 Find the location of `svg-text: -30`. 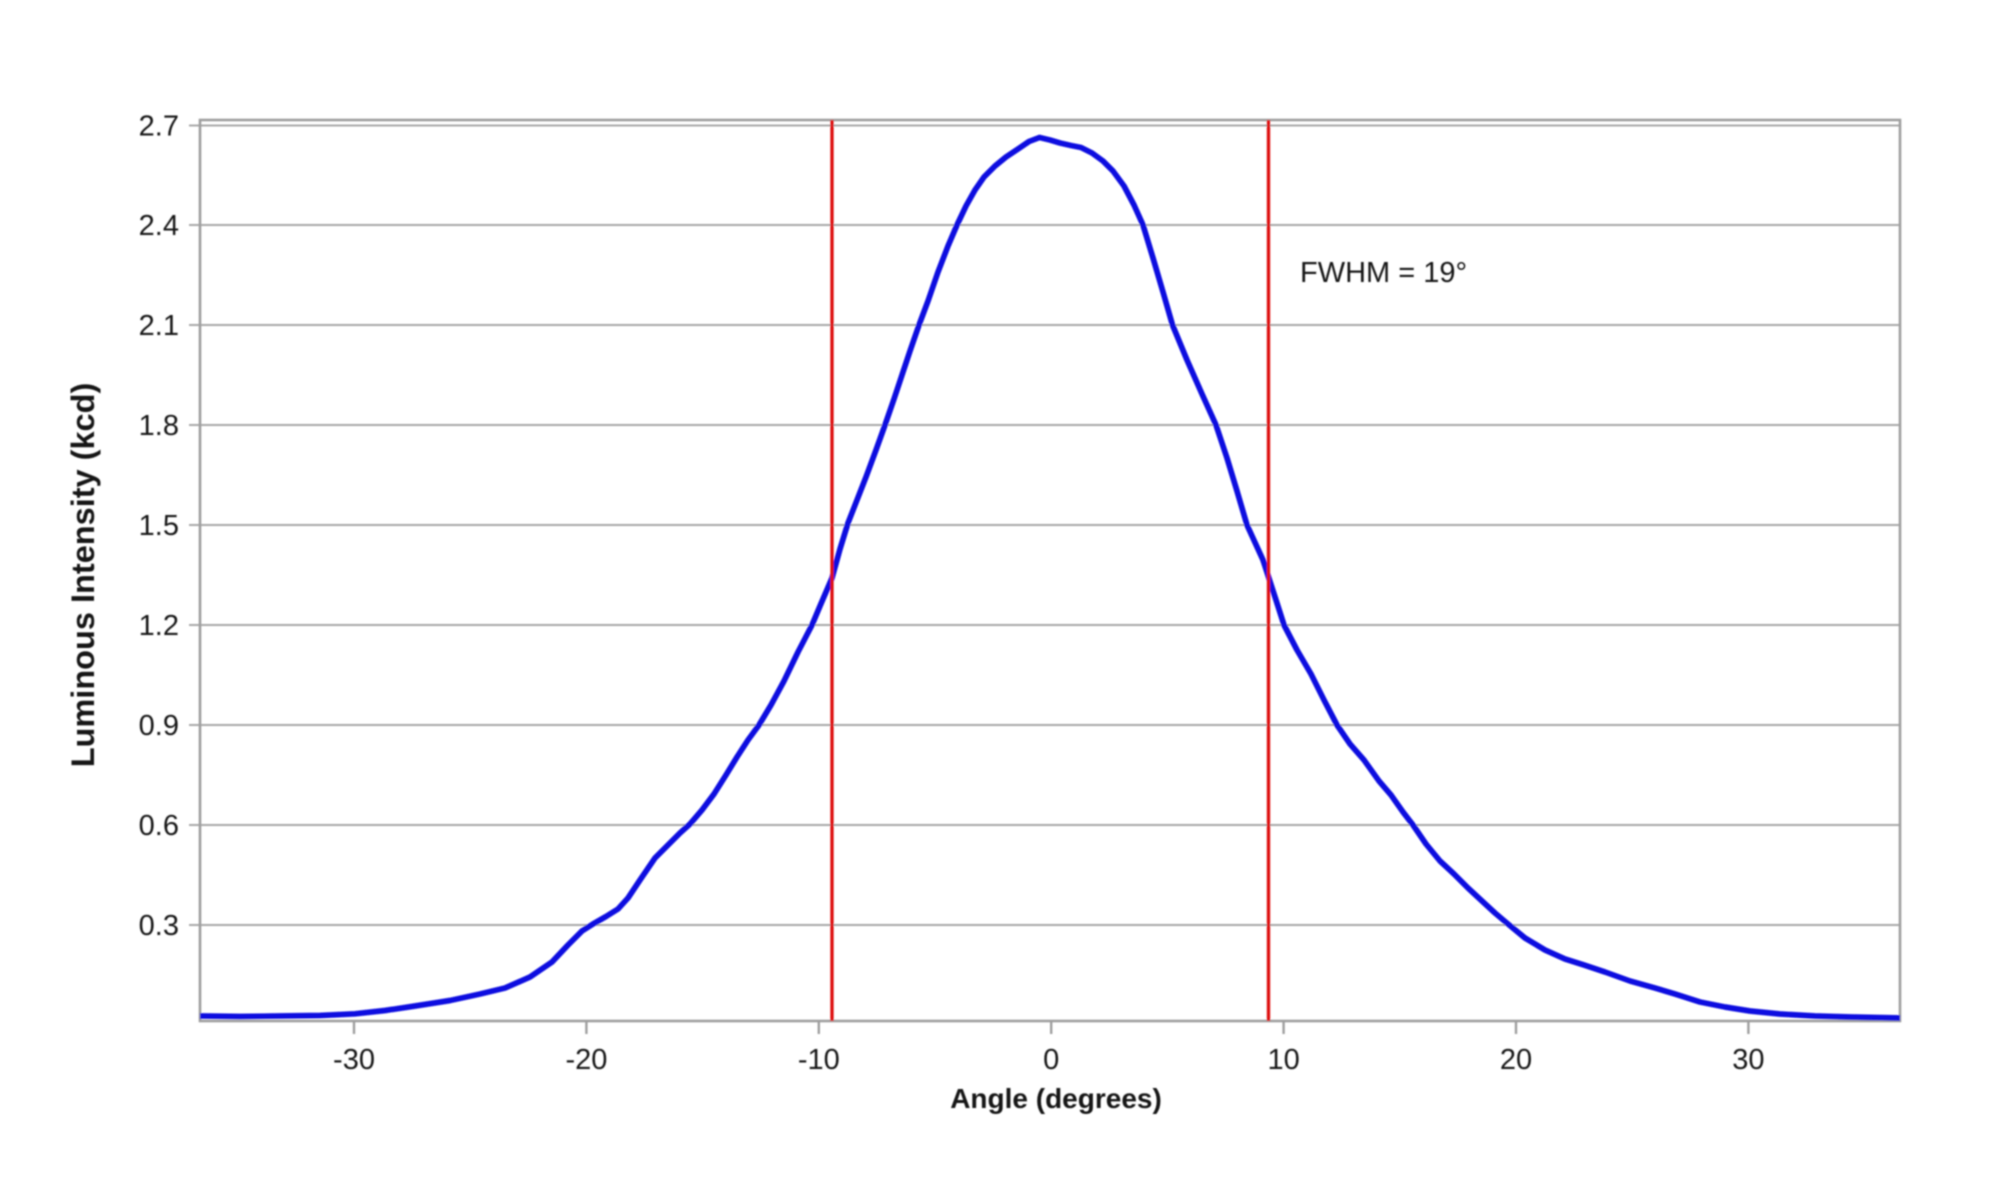

svg-text: -30 is located at coordinates (354, 1060).